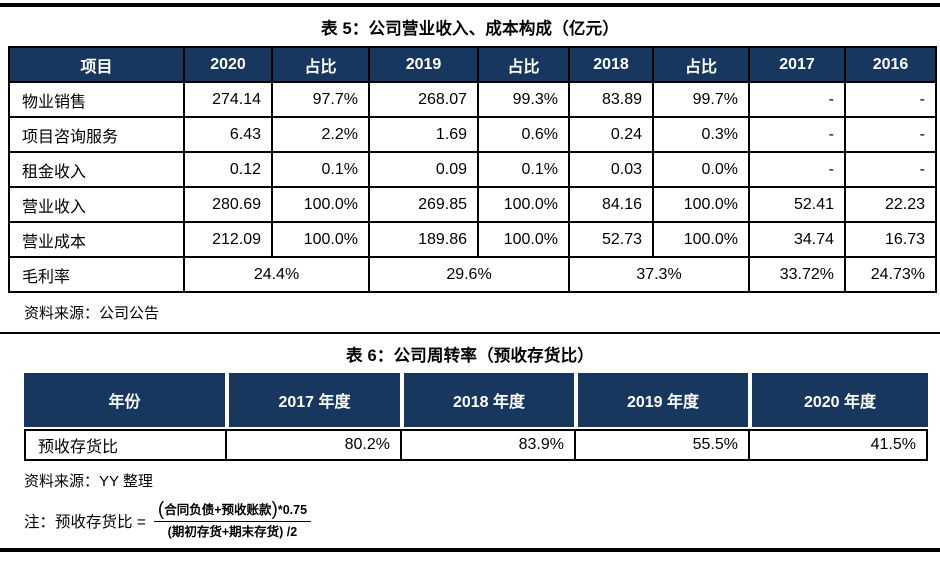  I want to click on value-cell: 41.5%, so click(837, 445).